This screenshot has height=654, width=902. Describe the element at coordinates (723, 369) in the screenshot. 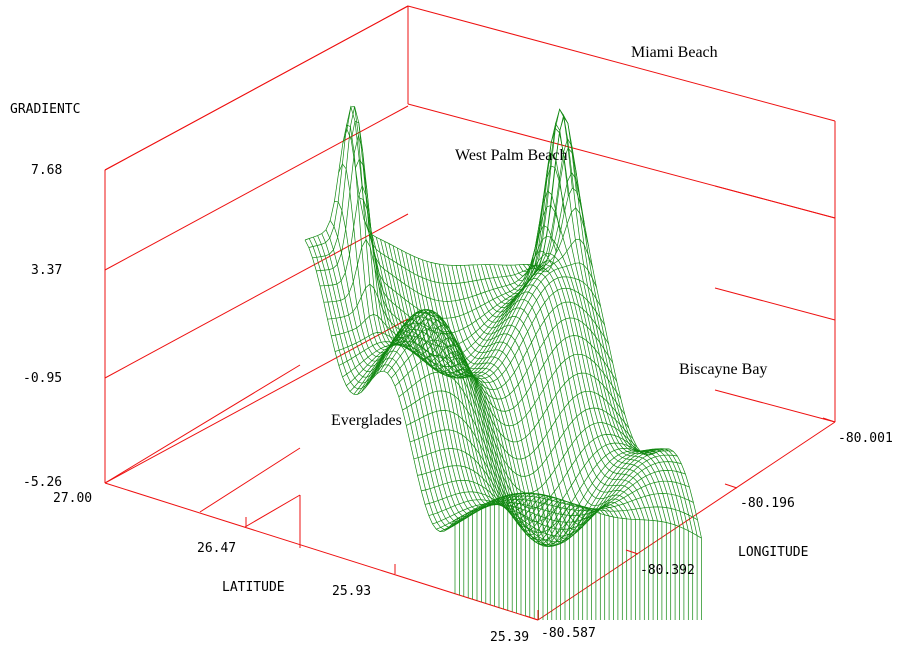

I see `annotation-biscayne-bay: Biscayne Bay` at that location.